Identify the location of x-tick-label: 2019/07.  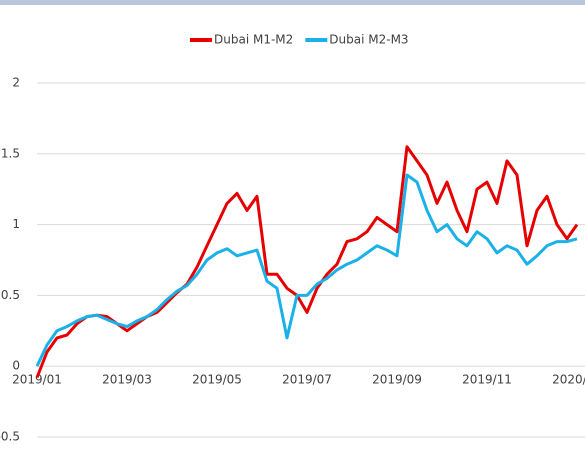
(307, 380).